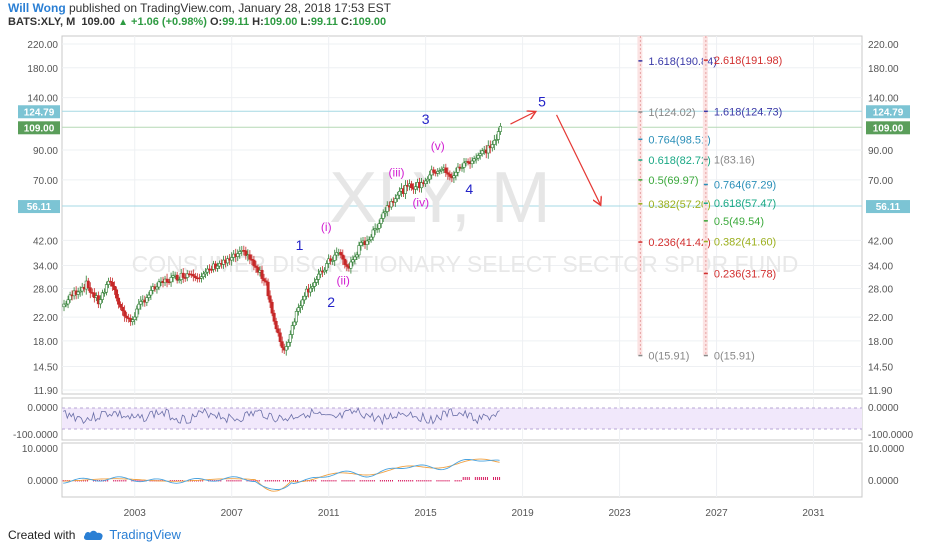 This screenshot has width=932, height=550. Describe the element at coordinates (880, 368) in the screenshot. I see `y-tick-label-right: 14.50` at that location.